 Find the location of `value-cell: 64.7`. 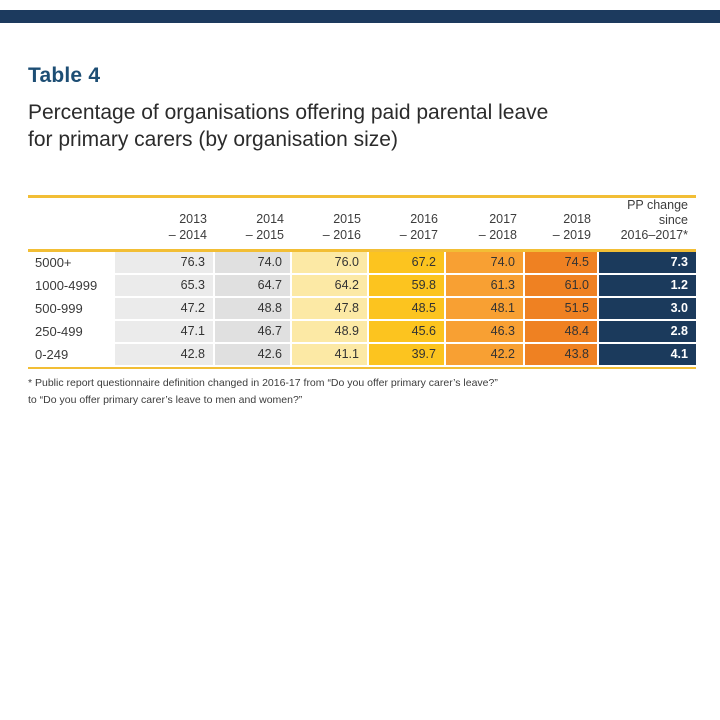

value-cell: 64.7 is located at coordinates (253, 285).